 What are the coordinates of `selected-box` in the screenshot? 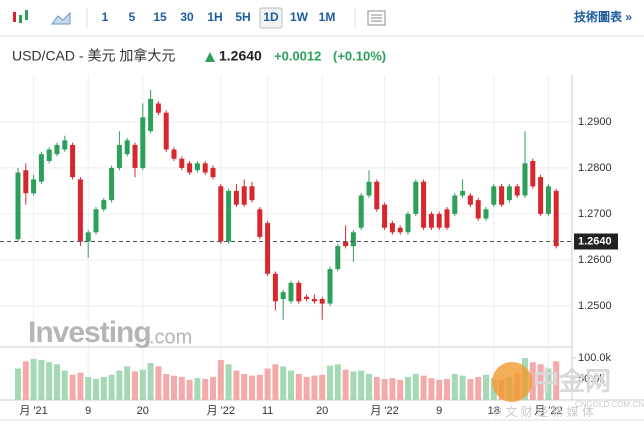 It's located at (271, 18).